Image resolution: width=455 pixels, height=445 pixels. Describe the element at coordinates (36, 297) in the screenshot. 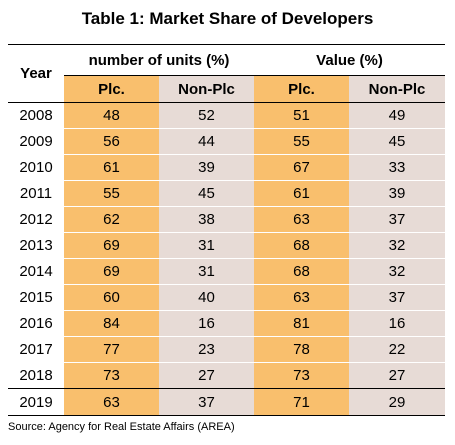

I see `year-cell: 2015` at that location.